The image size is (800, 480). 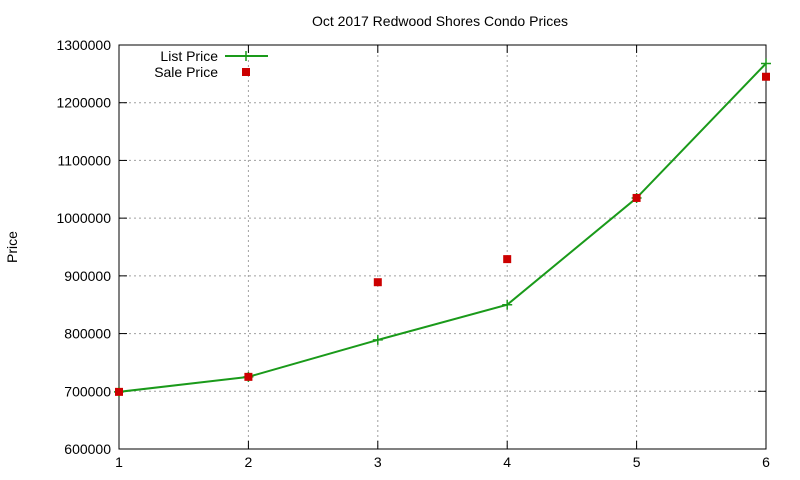 What do you see at coordinates (189, 56) in the screenshot?
I see `legend-label: List Price` at bounding box center [189, 56].